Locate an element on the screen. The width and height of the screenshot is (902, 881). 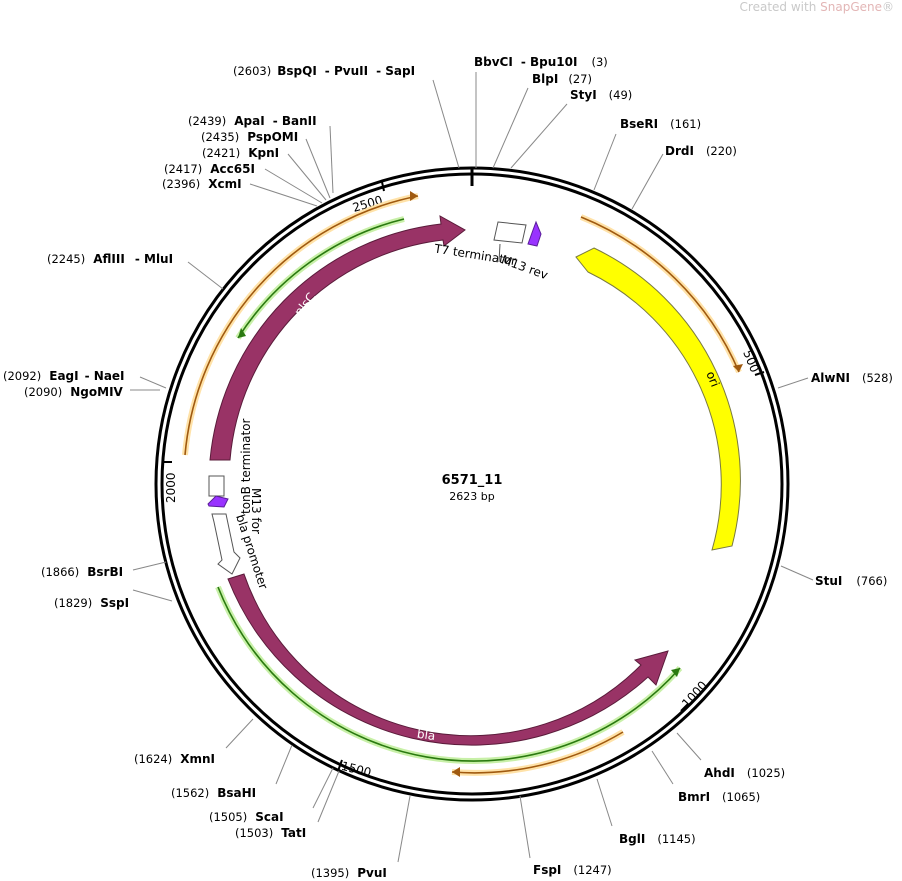
site-fspi-pos: (1247) is located at coordinates (592, 870).